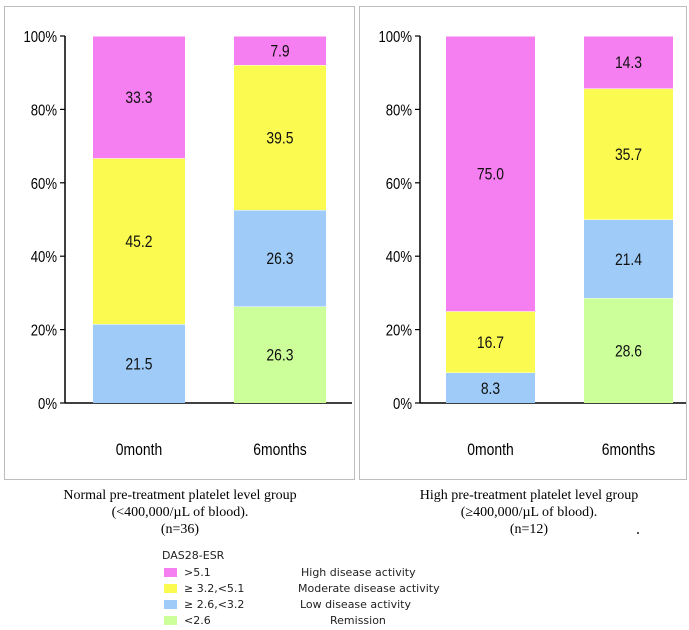 This screenshot has width=689, height=630. Describe the element at coordinates (358, 572) in the screenshot. I see `legend-desc-high: High disease activity` at that location.